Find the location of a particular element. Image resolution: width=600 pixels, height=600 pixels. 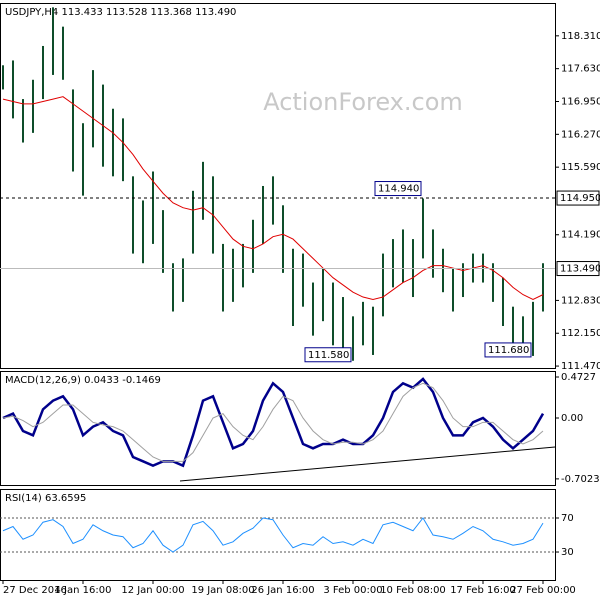

panel-header: MACD(12,26,9) 0.0433 -0.1469 is located at coordinates (83, 380).